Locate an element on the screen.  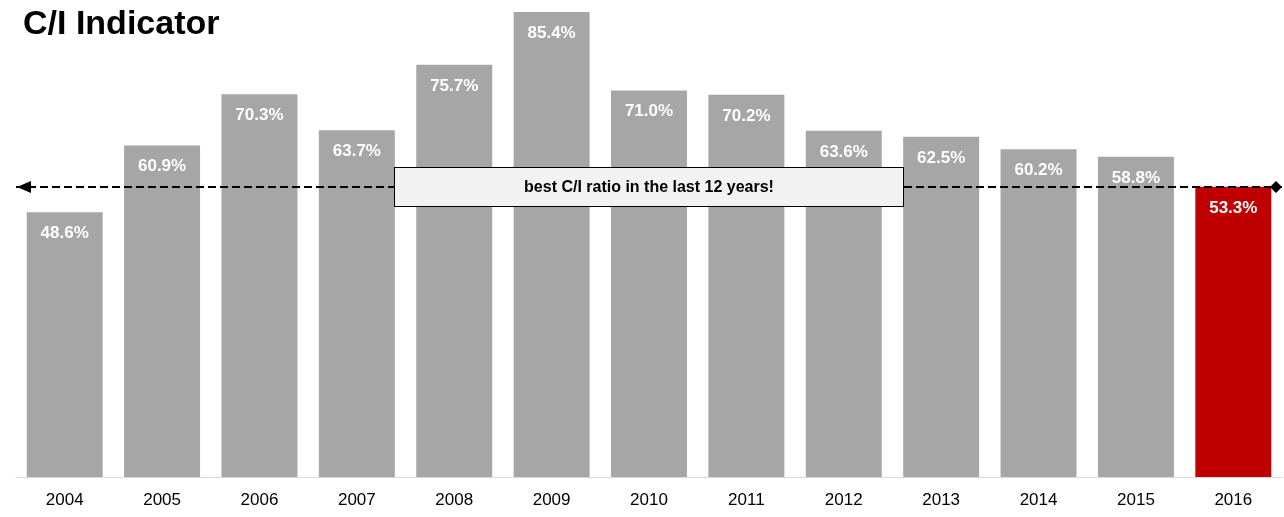
data-label: 70.3% is located at coordinates (259, 115).